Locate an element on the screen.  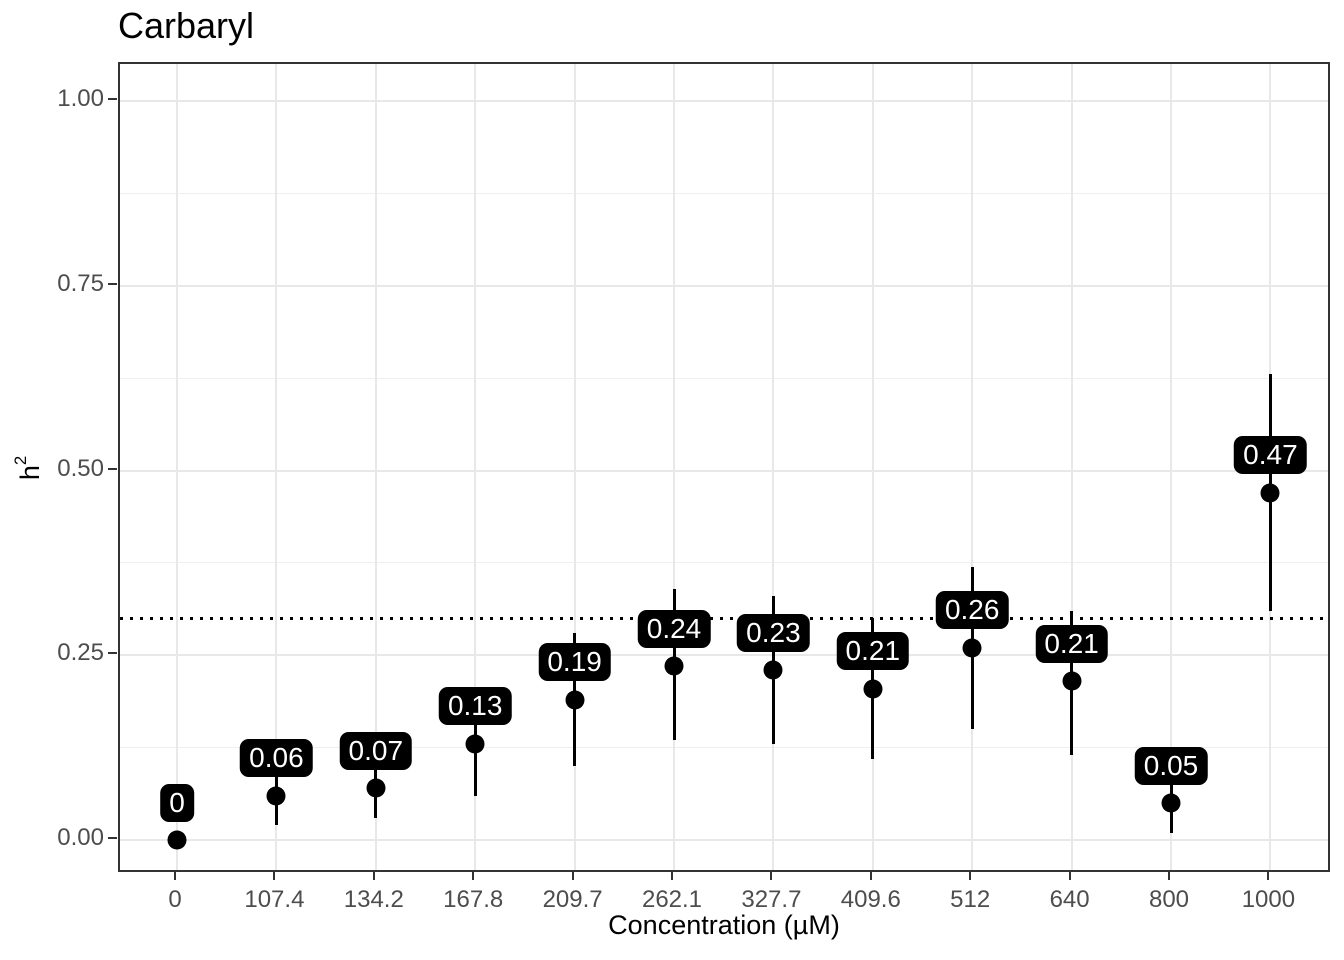
x-tick-label: 512 is located at coordinates (970, 899).